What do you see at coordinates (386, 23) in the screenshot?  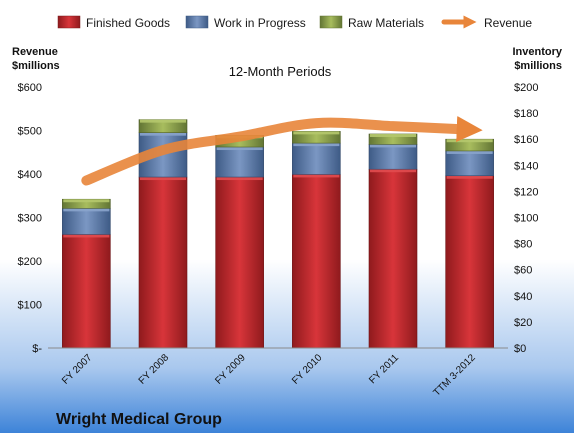 I see `legend-label-raw-materials: Raw Materials` at bounding box center [386, 23].